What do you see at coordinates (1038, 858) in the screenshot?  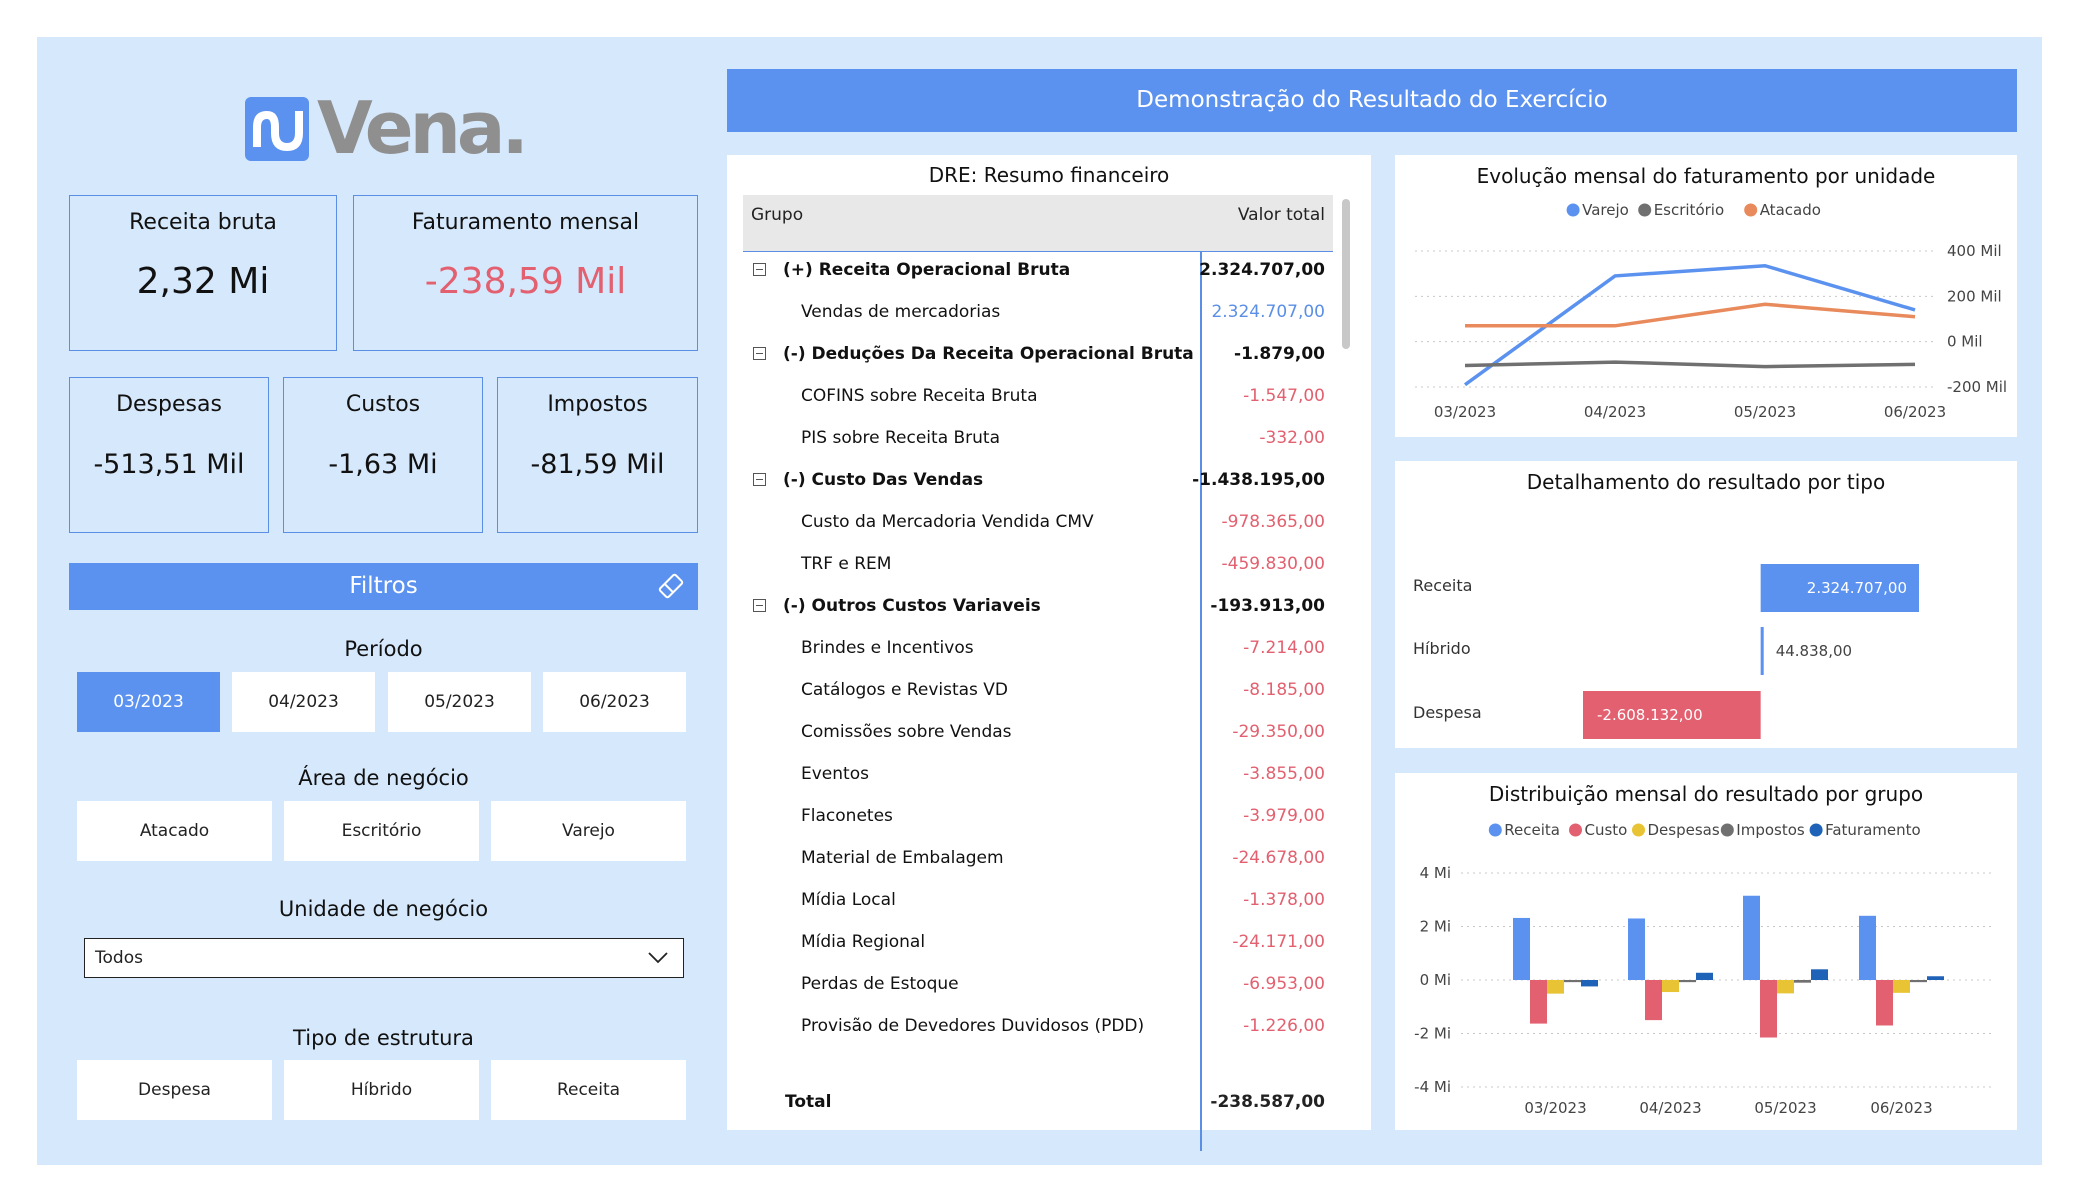 I see `dre-item-row: Material de Embalagem -24.678,00` at bounding box center [1038, 858].